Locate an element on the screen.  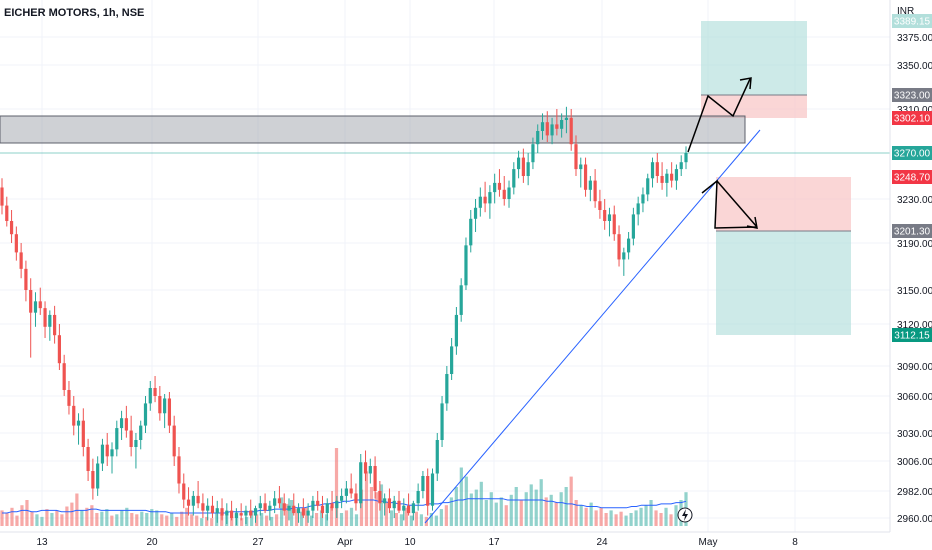
time-axis: 13 20 27 Apr 10 17 24 May 8 is located at coordinates (417, 542).